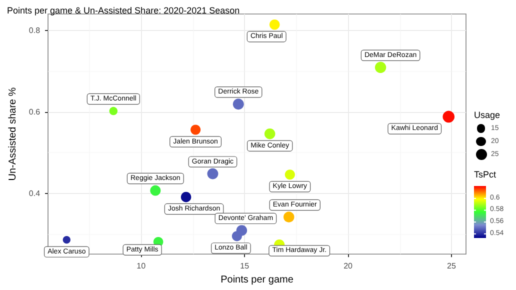 This screenshot has width=516, height=290. I want to click on x-axis-title: Points per game, so click(257, 280).